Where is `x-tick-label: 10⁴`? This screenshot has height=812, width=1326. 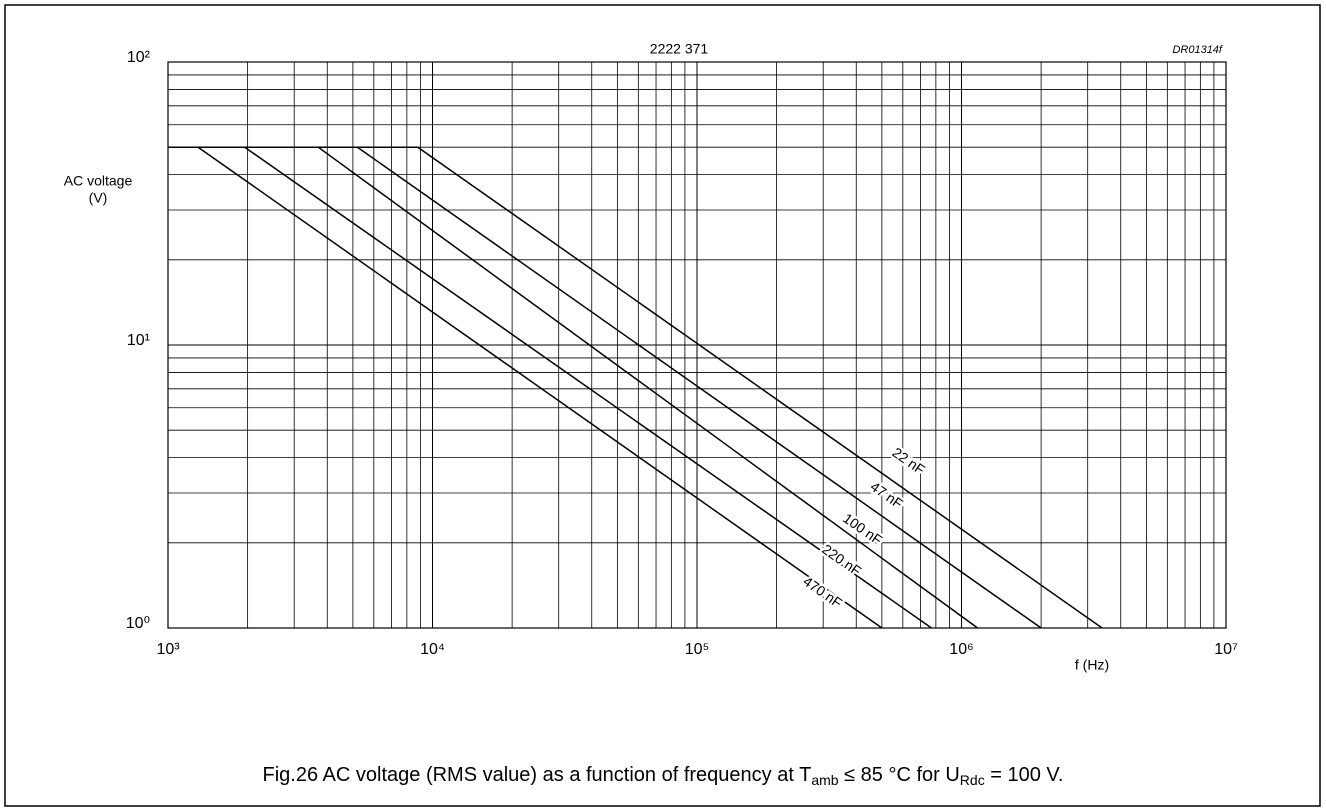
x-tick-label: 10⁴ is located at coordinates (432, 649).